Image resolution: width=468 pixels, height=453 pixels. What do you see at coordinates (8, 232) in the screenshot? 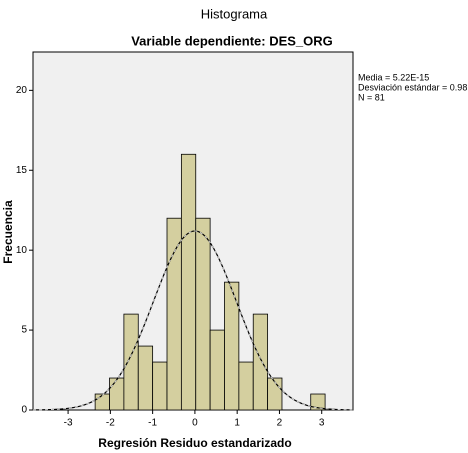
I see `y-axis-label: Frecuencia` at bounding box center [8, 232].